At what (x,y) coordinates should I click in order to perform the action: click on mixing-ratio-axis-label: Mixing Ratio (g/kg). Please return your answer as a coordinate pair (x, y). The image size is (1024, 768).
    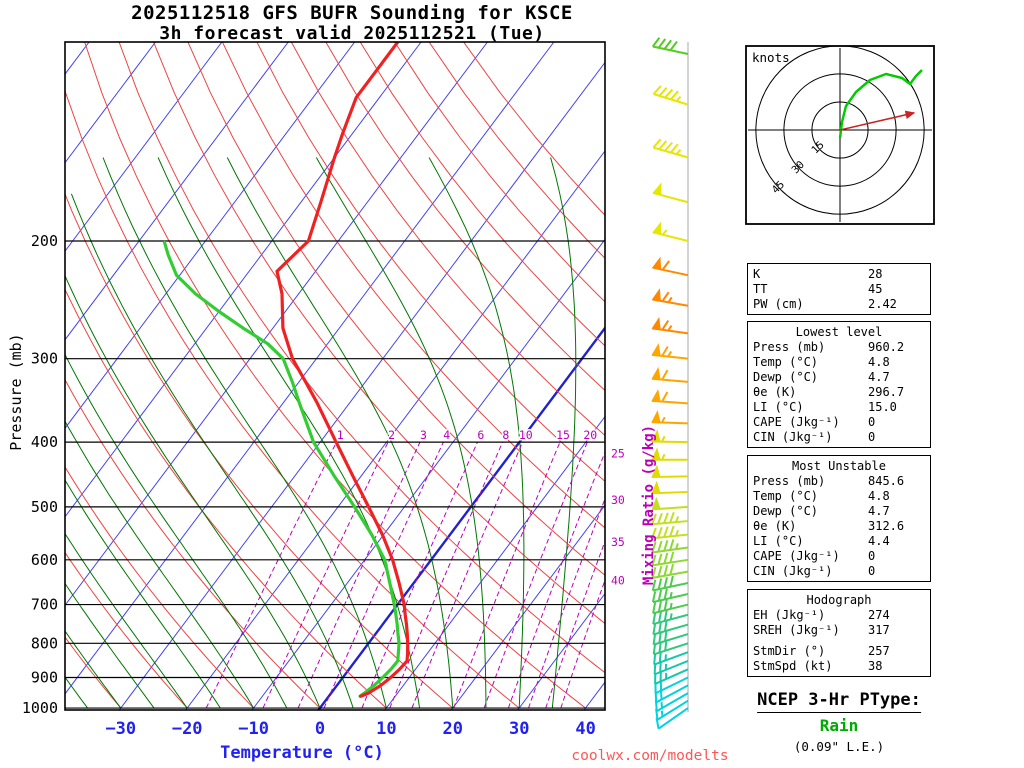
    Looking at the image, I should click on (649, 505).